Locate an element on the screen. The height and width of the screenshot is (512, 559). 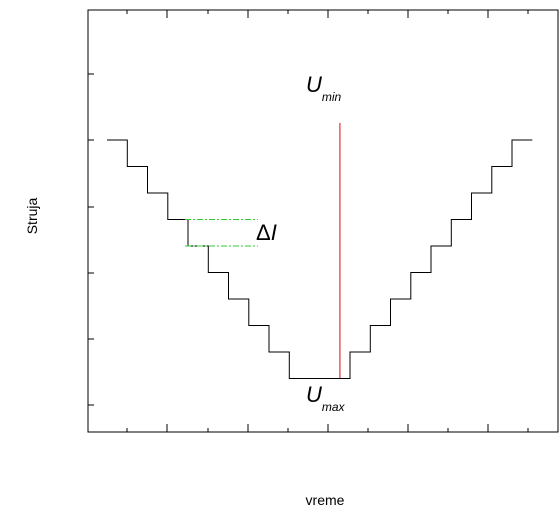
y-axis-label: Struja is located at coordinates (32, 216).